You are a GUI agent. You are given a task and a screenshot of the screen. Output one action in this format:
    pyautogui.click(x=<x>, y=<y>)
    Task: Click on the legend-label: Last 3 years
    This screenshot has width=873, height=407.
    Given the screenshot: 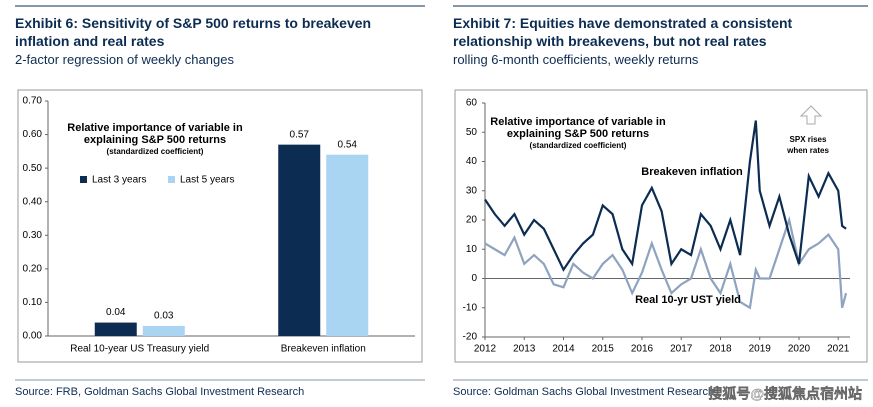 What is the action you would take?
    pyautogui.click(x=119, y=180)
    